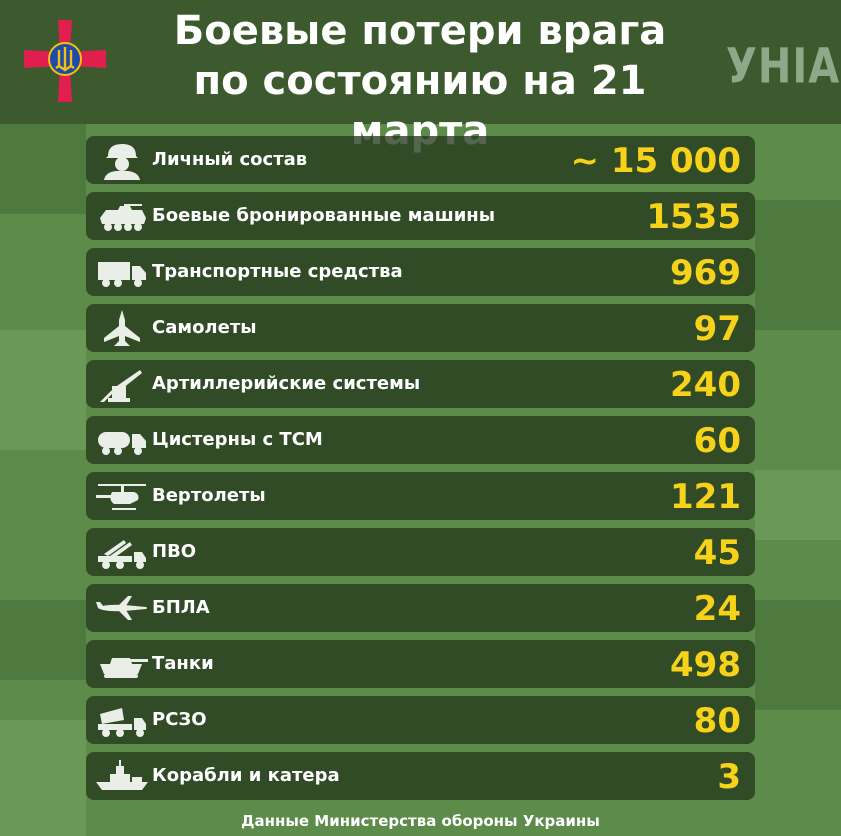  What do you see at coordinates (324, 215) in the screenshot?
I see `row-label: Боевые бронированные машины` at bounding box center [324, 215].